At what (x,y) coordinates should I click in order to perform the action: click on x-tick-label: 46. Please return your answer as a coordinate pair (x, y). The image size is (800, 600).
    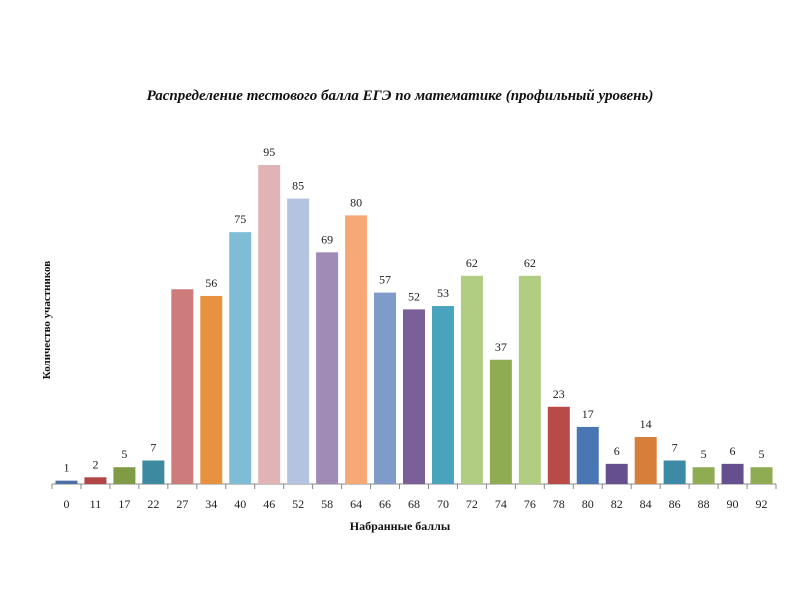
    Looking at the image, I should click on (269, 504).